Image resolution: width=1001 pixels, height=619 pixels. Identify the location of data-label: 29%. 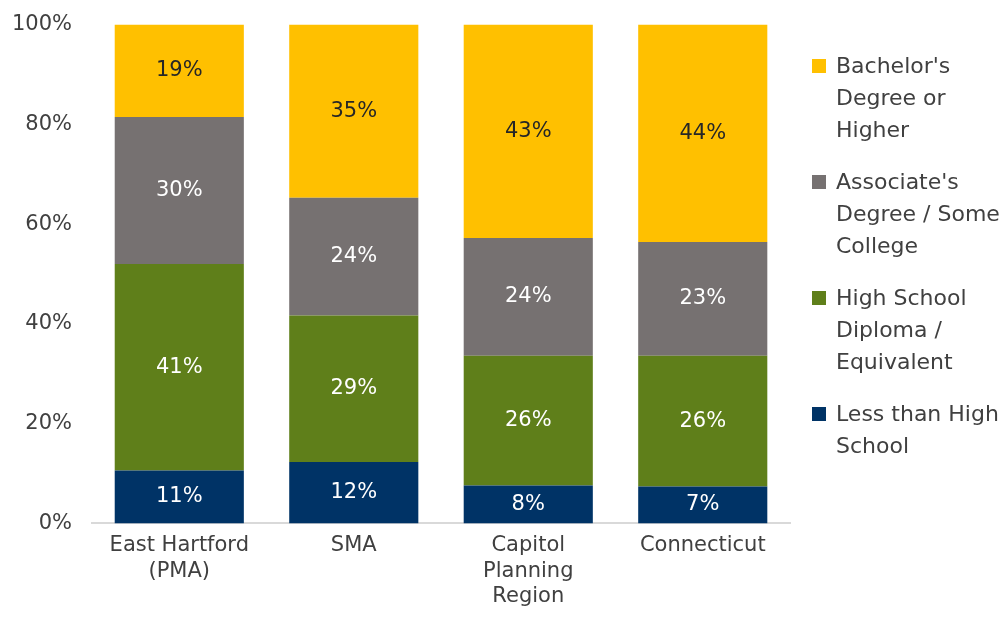
(354, 387).